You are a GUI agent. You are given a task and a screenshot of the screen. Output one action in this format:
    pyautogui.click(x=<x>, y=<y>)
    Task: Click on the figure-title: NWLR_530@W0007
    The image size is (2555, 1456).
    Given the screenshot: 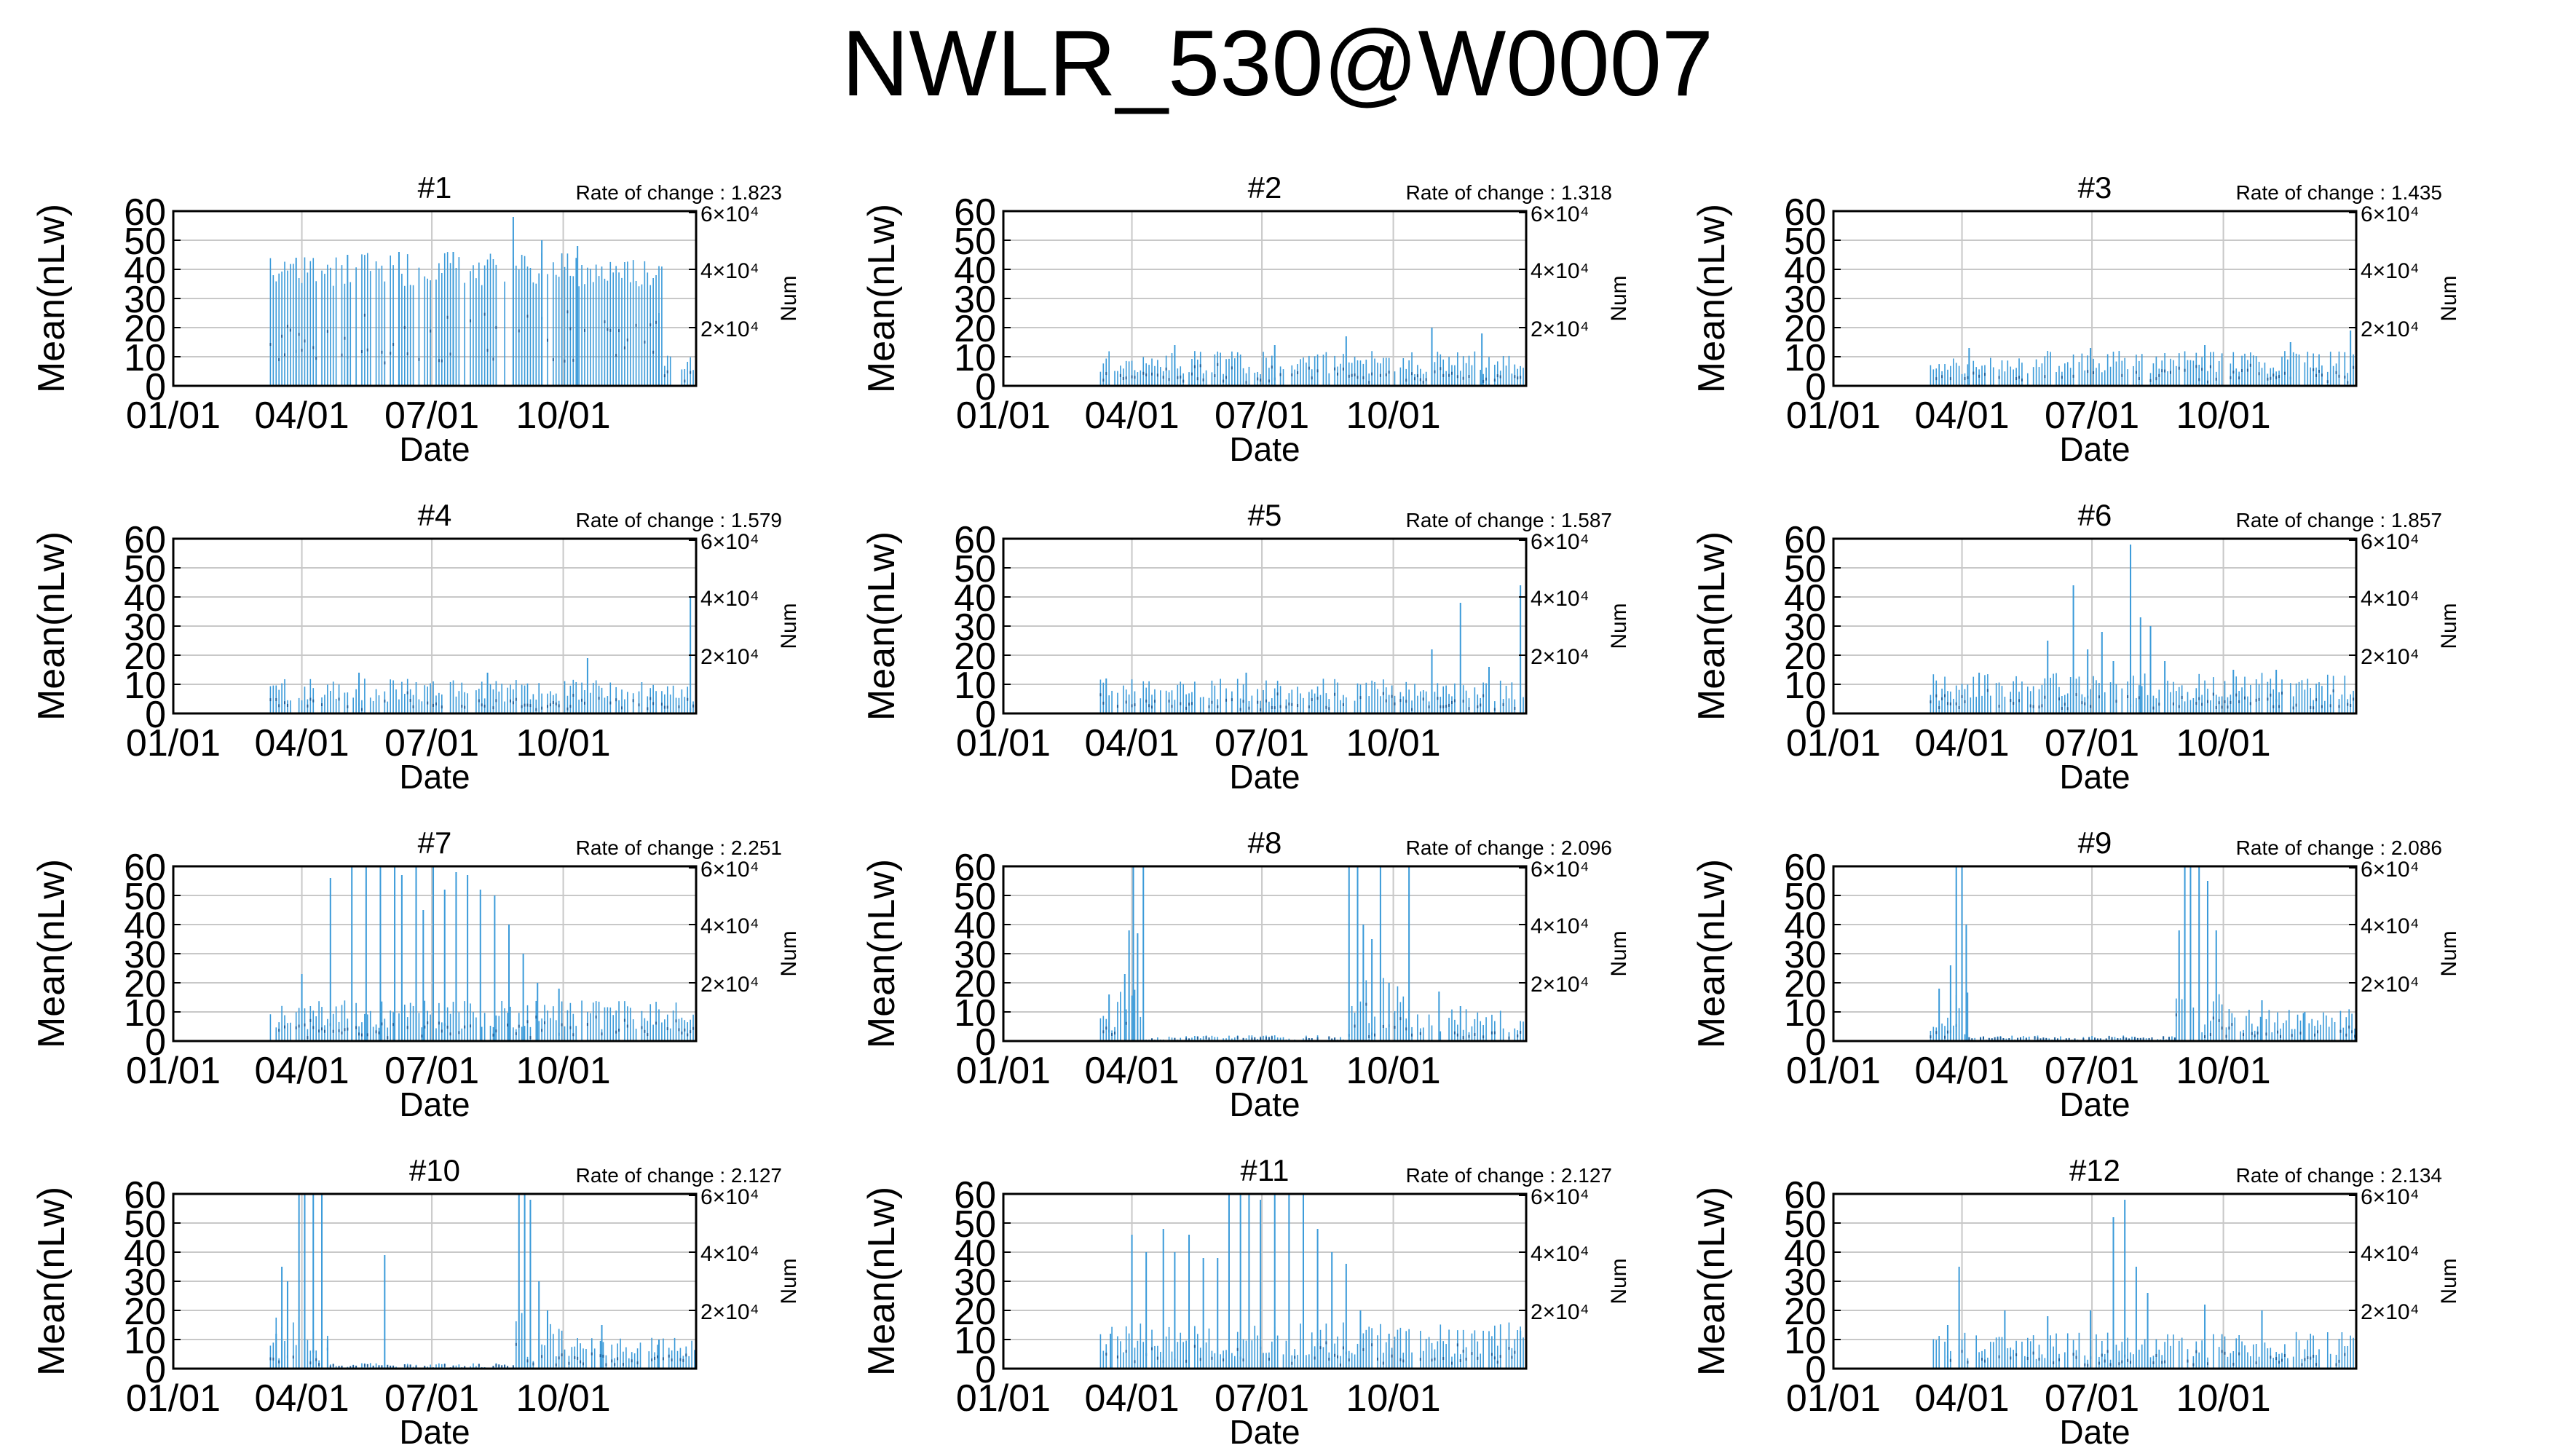 What is the action you would take?
    pyautogui.click(x=1277, y=64)
    